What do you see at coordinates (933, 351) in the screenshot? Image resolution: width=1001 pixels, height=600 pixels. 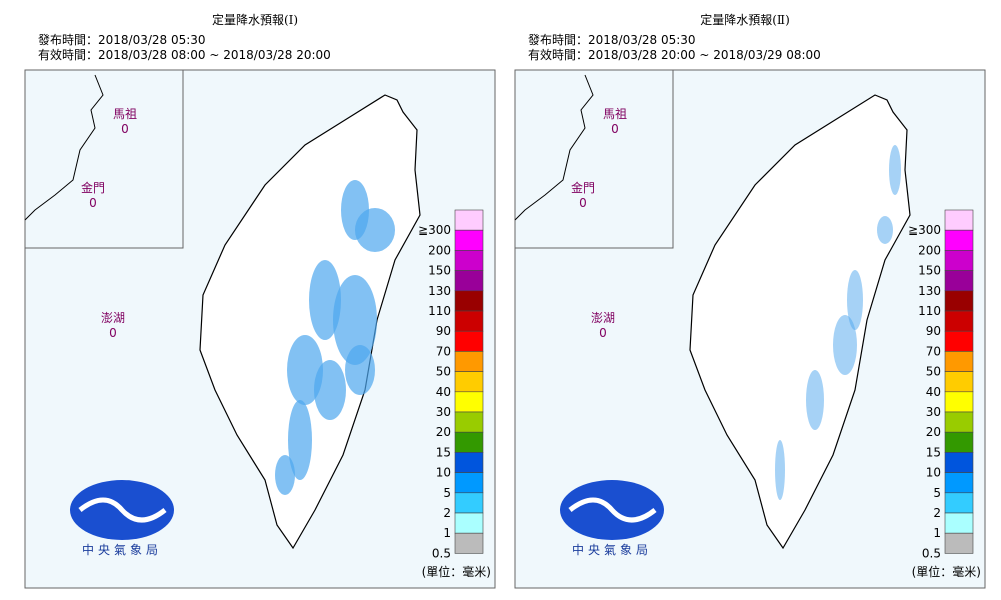 I see `legend-label: 70` at bounding box center [933, 351].